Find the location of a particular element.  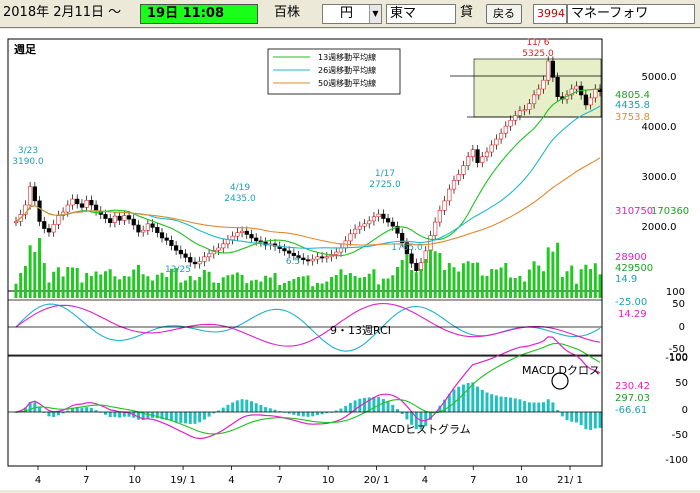

macd-y-tick: -100 is located at coordinates (676, 460).